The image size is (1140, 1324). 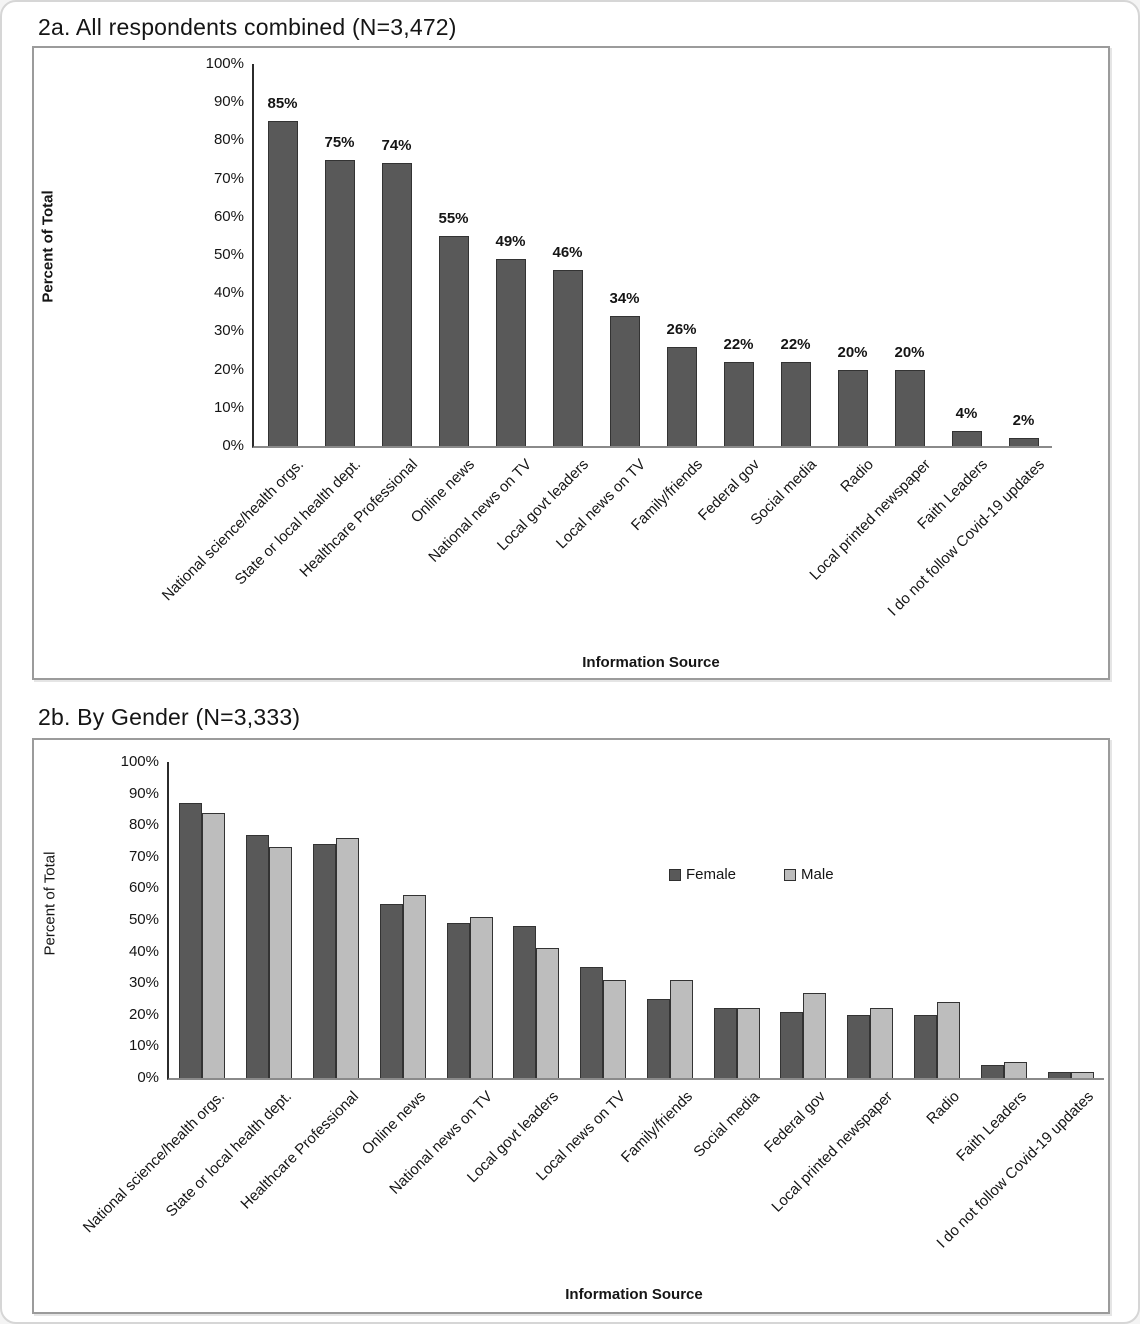 I want to click on bar-healthcare-professional, so click(x=396, y=304).